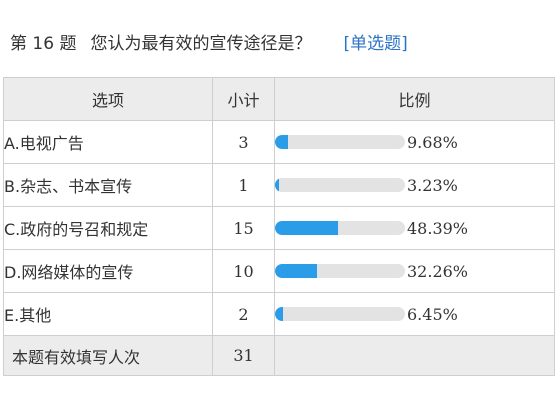  I want to click on total-label: 本题有效填写人次, so click(108, 355).